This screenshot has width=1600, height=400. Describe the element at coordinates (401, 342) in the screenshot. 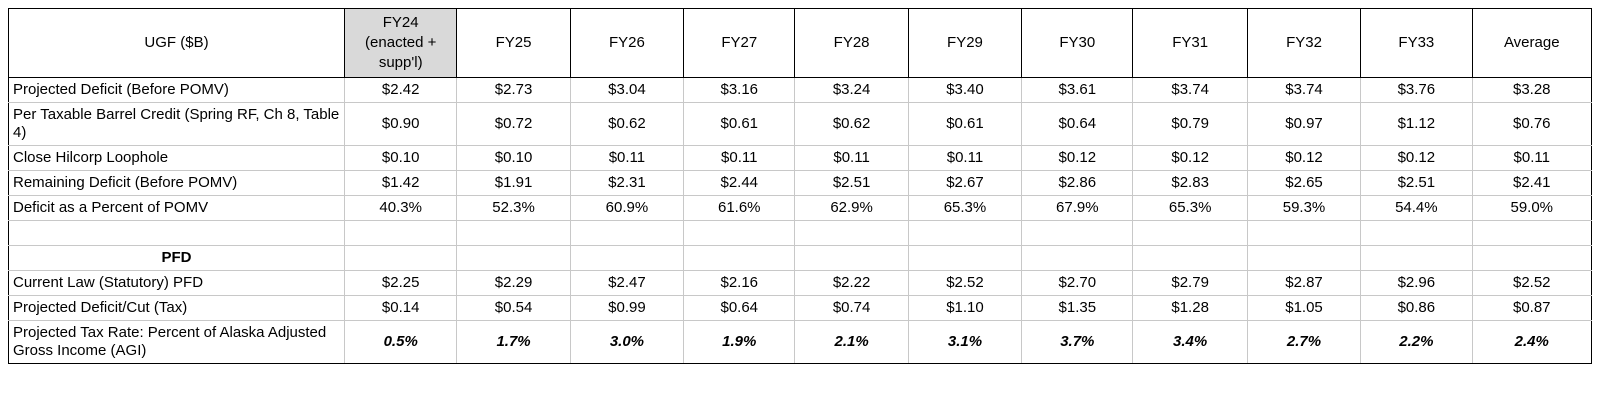

I see `table-cell: 0.5%` at that location.